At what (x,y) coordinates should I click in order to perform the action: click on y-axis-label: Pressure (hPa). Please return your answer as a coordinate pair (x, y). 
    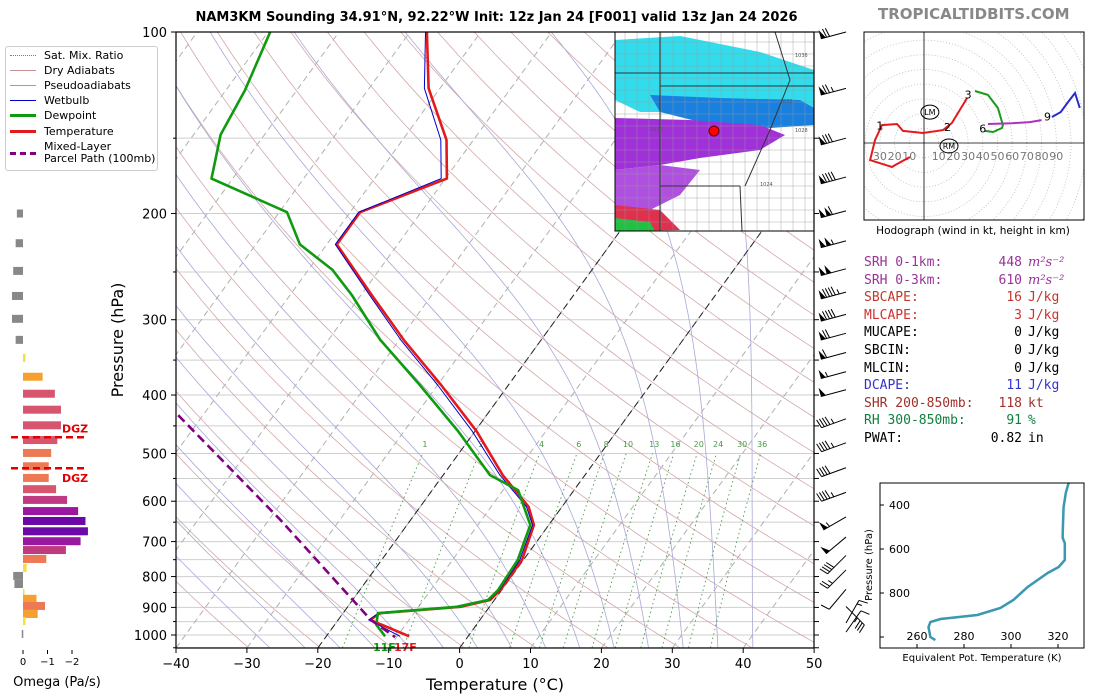
    Looking at the image, I should click on (117, 340).